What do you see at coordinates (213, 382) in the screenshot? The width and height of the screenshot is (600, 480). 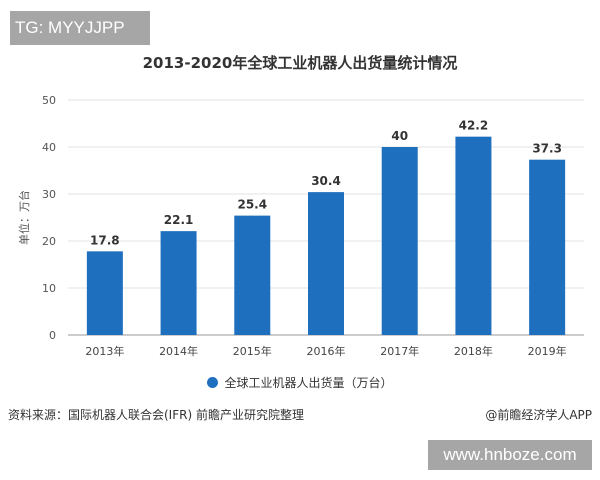 I see `legend-marker` at bounding box center [213, 382].